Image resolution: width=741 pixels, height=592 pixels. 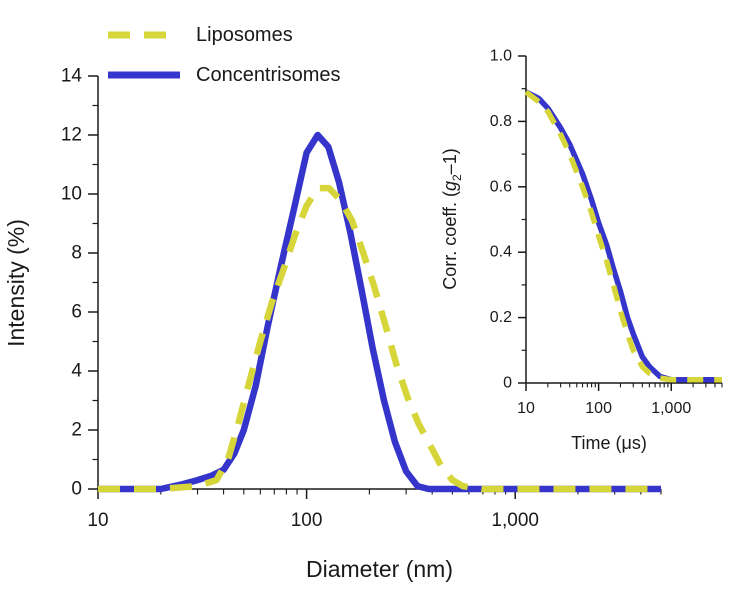 What do you see at coordinates (501, 56) in the screenshot?
I see `inset-y-tick-label: 1.0` at bounding box center [501, 56].